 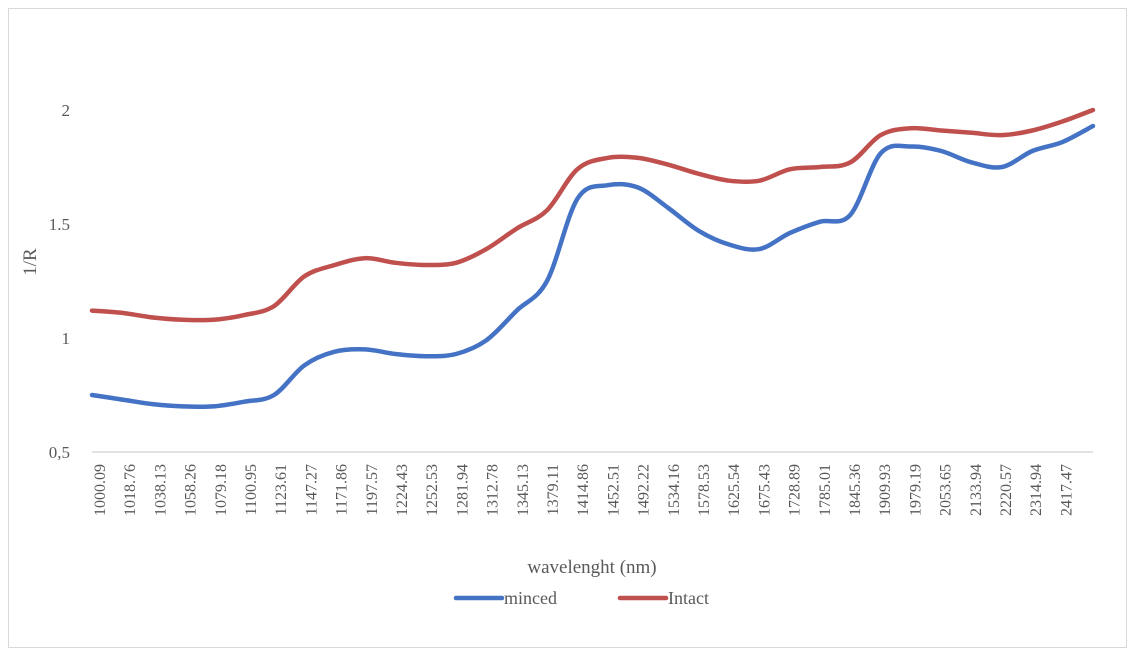 What do you see at coordinates (825, 490) in the screenshot?
I see `x-tick-label: 1785.01` at bounding box center [825, 490].